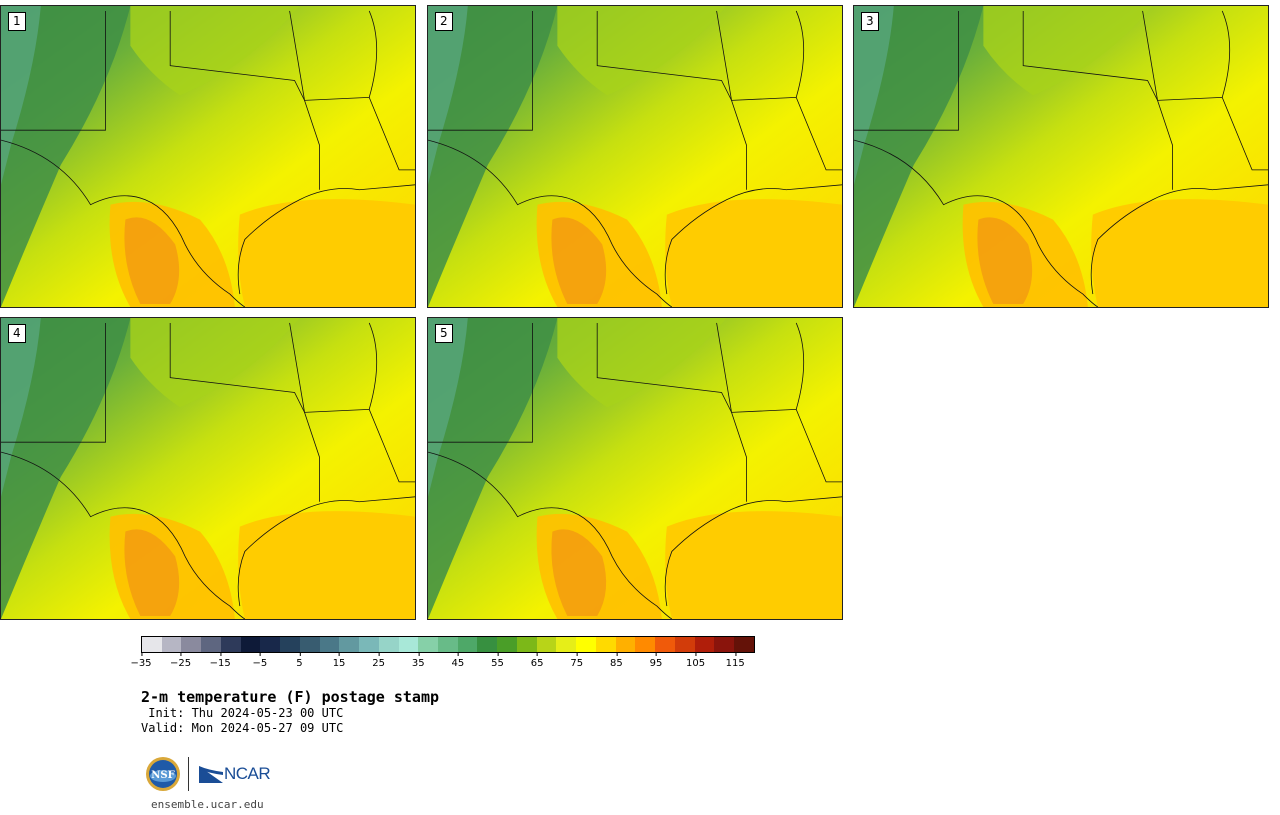 This screenshot has height=815, width=1280. I want to click on colorbar-ticks: −35 −25 −15 −5 5 15 25 35 45 55 65 75 85 95 105 115, so click(442, 662).